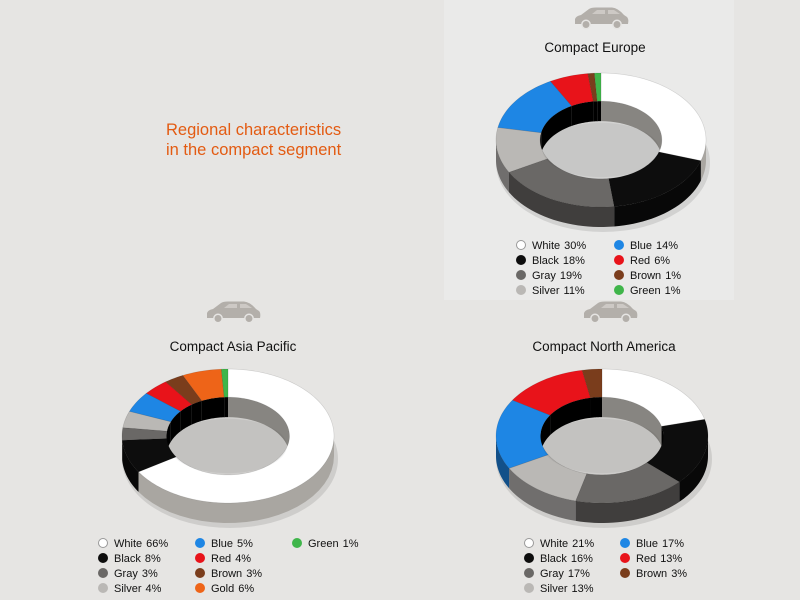 The width and height of the screenshot is (800, 600). I want to click on legend-item-red: Red 13%, so click(651, 559).